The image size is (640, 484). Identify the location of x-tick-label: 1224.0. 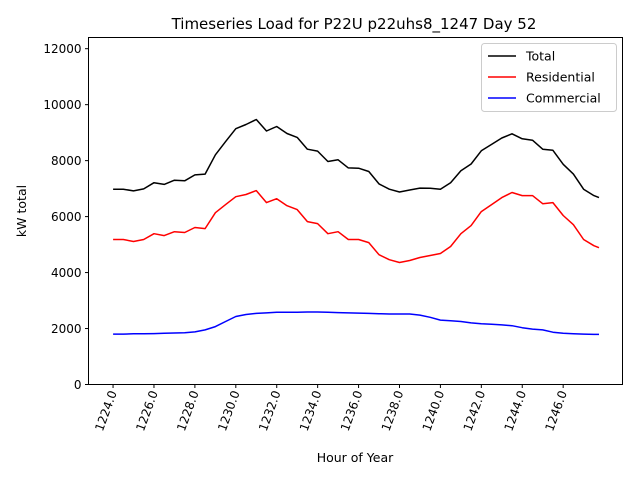
(106, 411).